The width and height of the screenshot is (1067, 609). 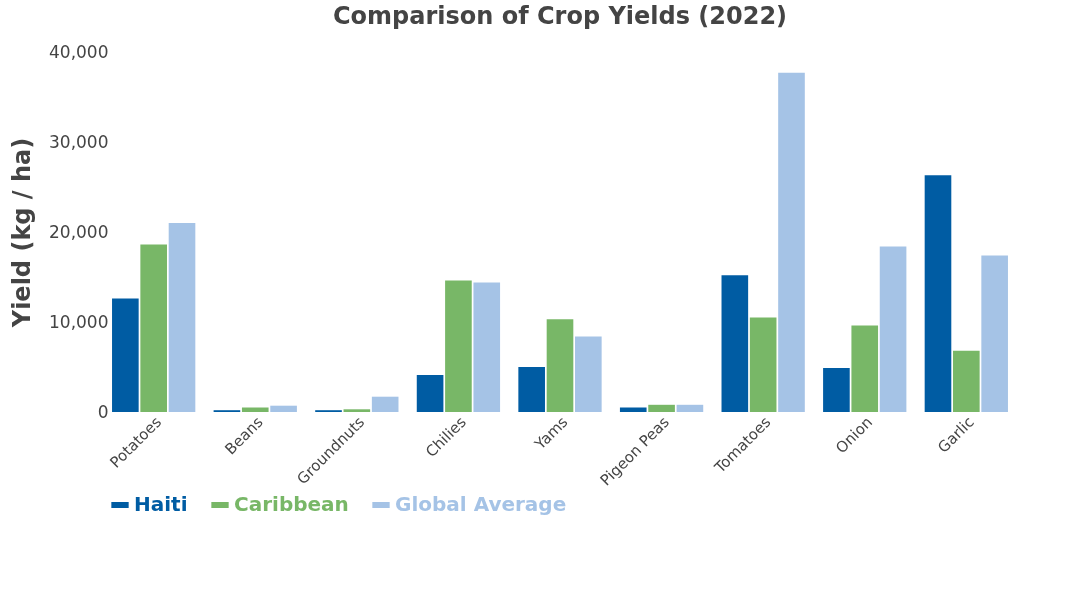 What do you see at coordinates (22, 233) in the screenshot?
I see `y-axis-title: Yield (kg / ha)` at bounding box center [22, 233].